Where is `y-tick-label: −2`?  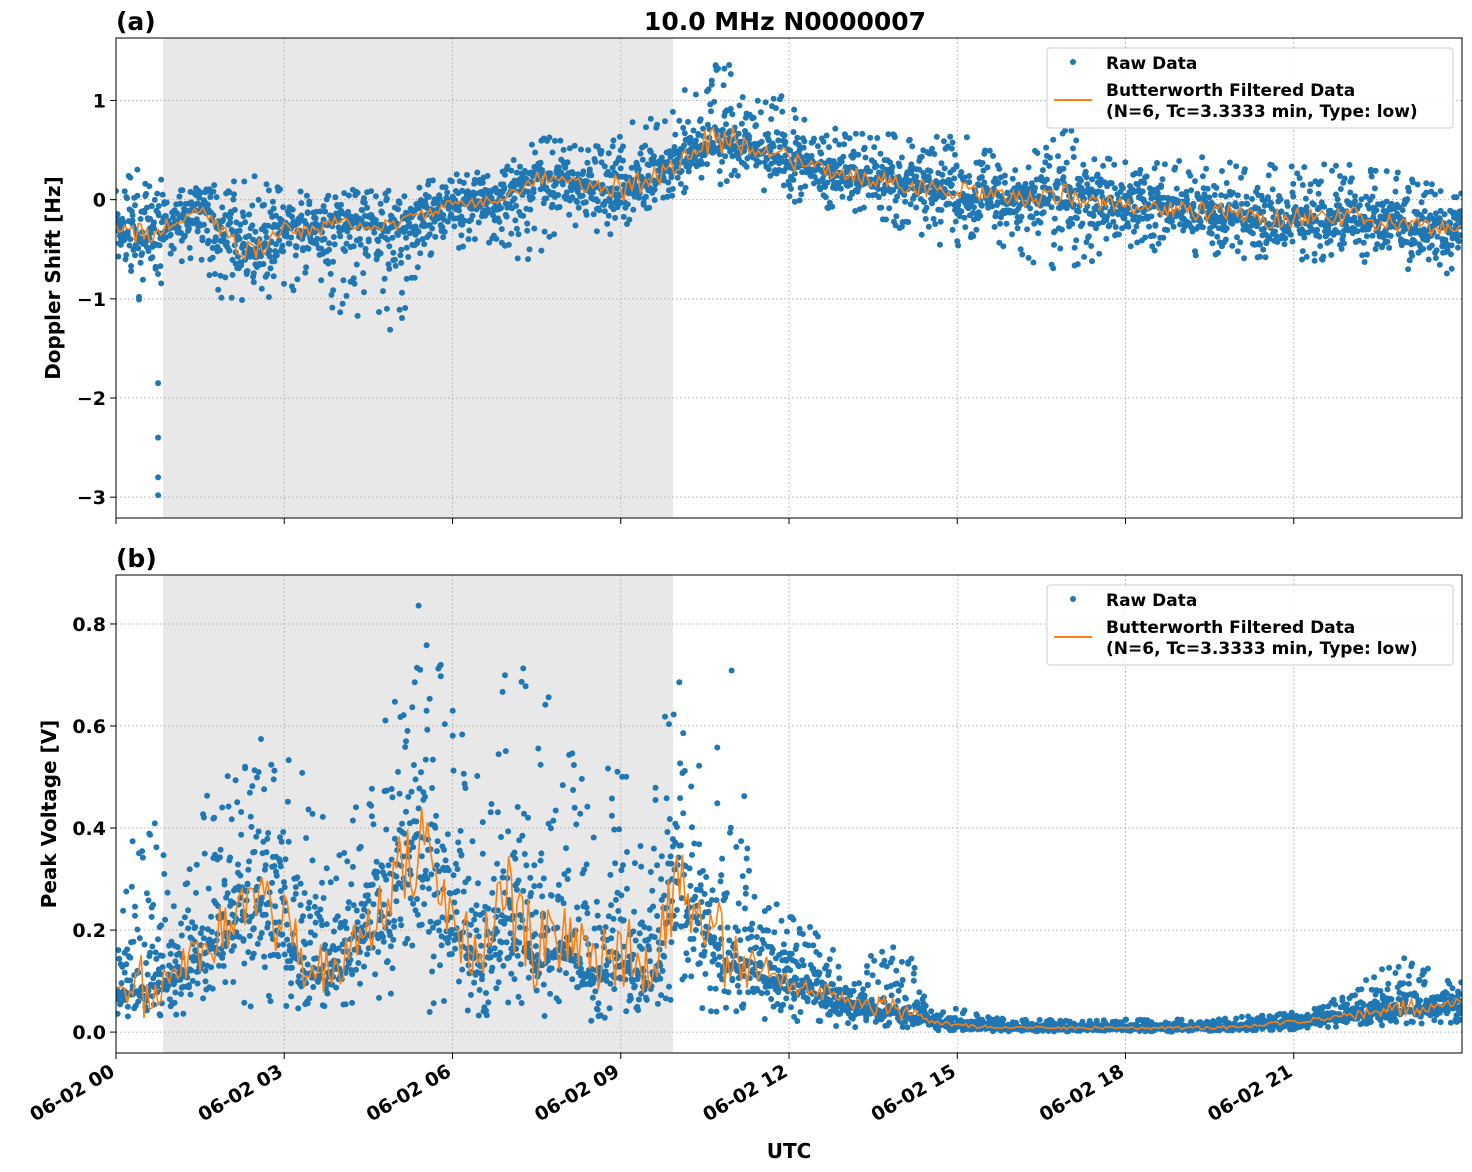 y-tick-label: −2 is located at coordinates (91, 399).